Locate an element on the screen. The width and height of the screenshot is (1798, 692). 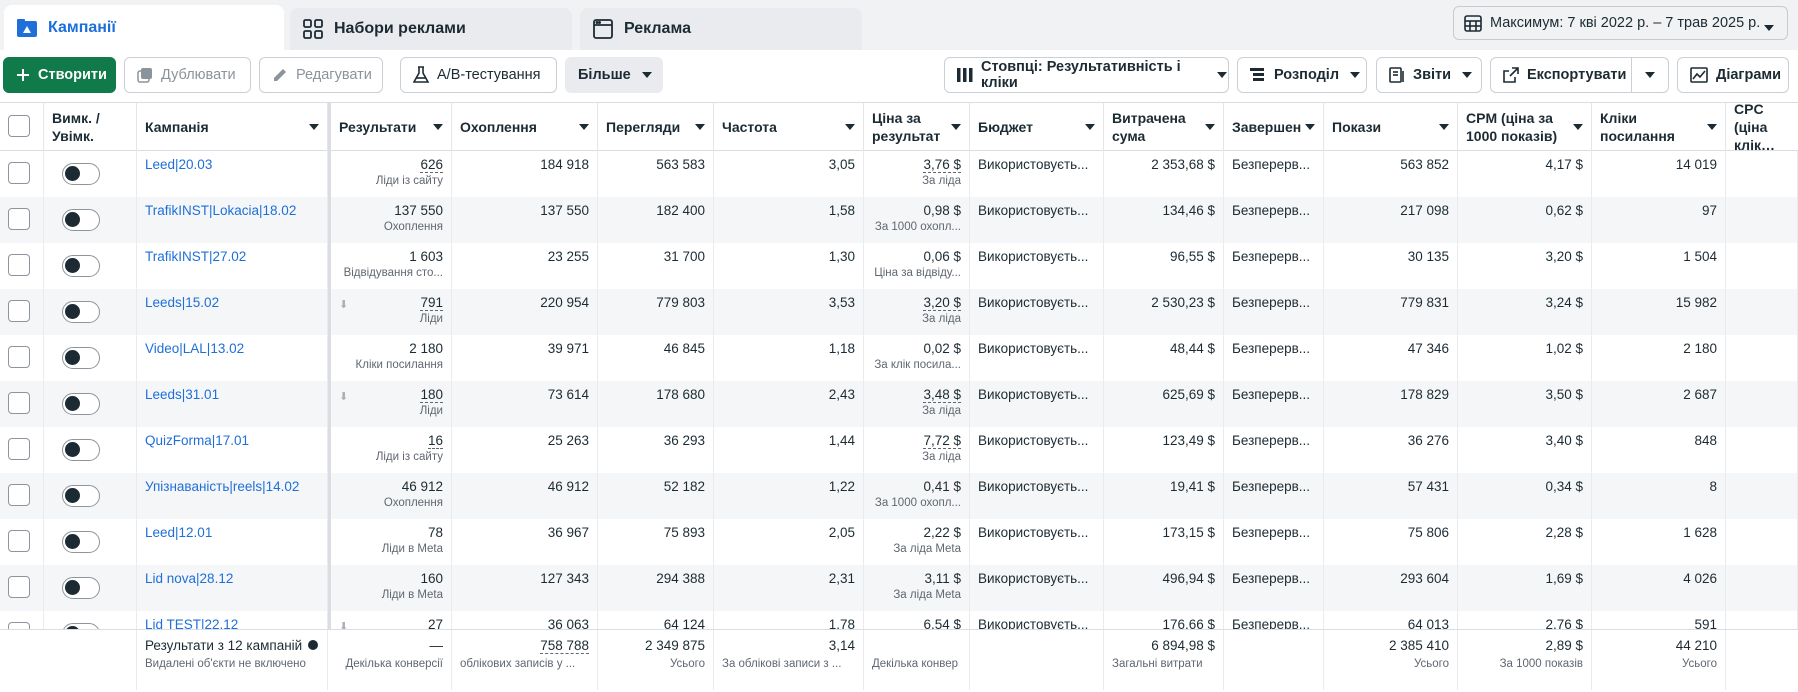
clicks-cell: 1 504 is located at coordinates (1659, 266).